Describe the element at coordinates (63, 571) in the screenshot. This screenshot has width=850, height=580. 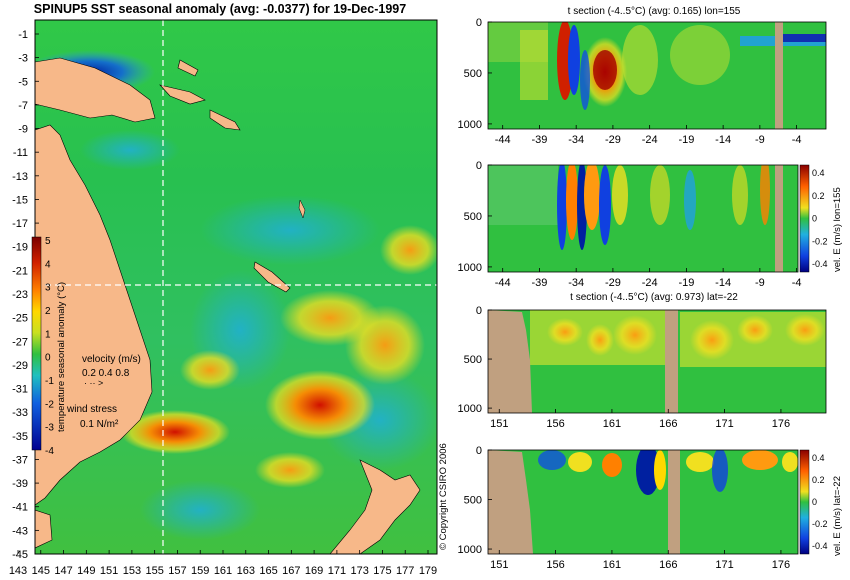
I see `lon-tick-label: 147` at that location.